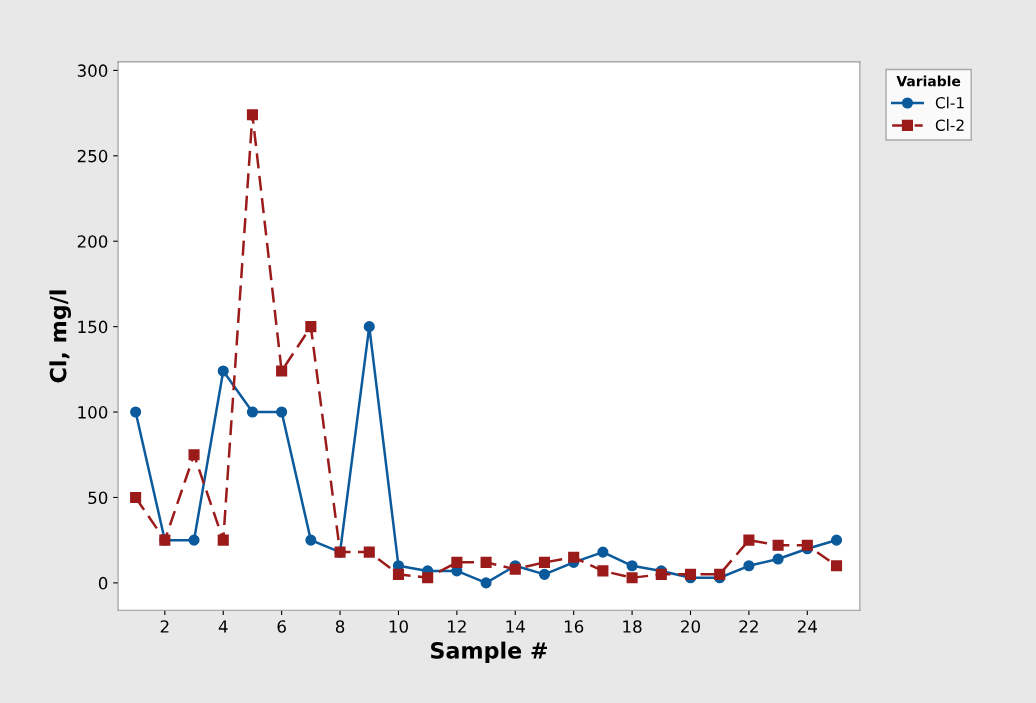 This screenshot has height=703, width=1036. I want to click on y-tick-label: 100, so click(93, 412).